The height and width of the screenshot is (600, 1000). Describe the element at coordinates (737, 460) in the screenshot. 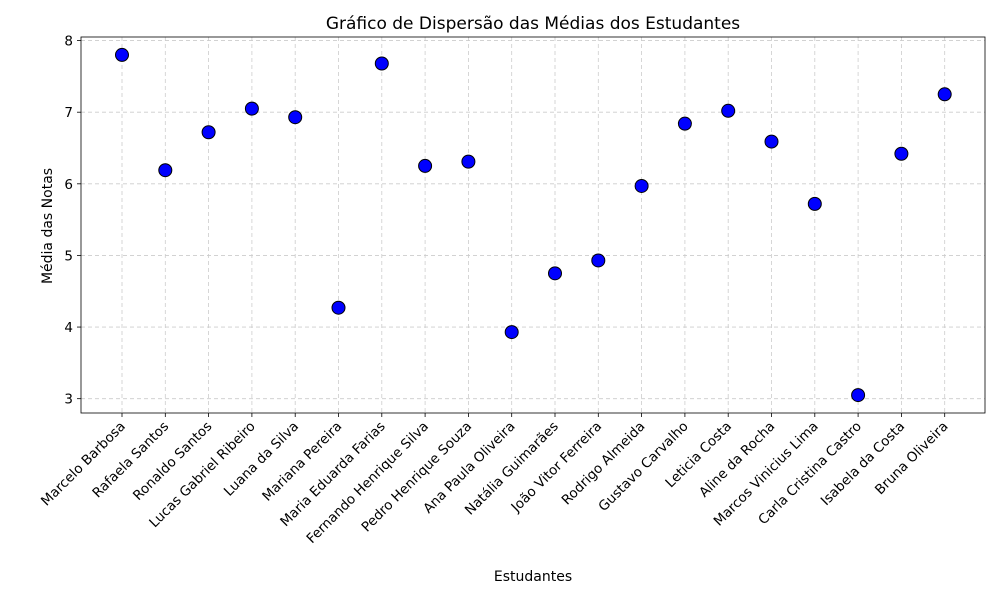

I see `x-tick-label: Aline da Rocha` at that location.